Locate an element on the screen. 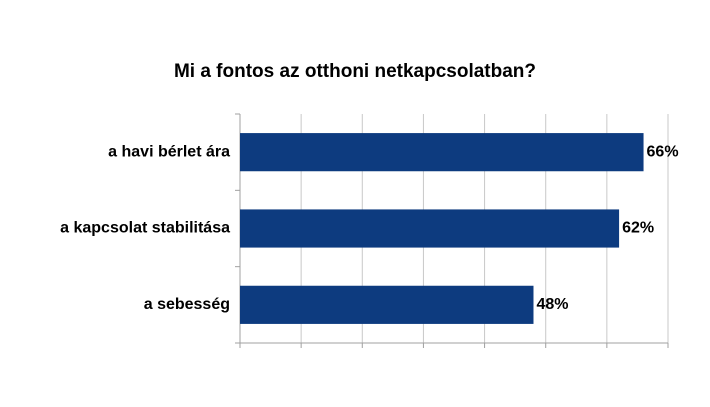 The image size is (710, 407). value-label-2: 62% is located at coordinates (638, 228).